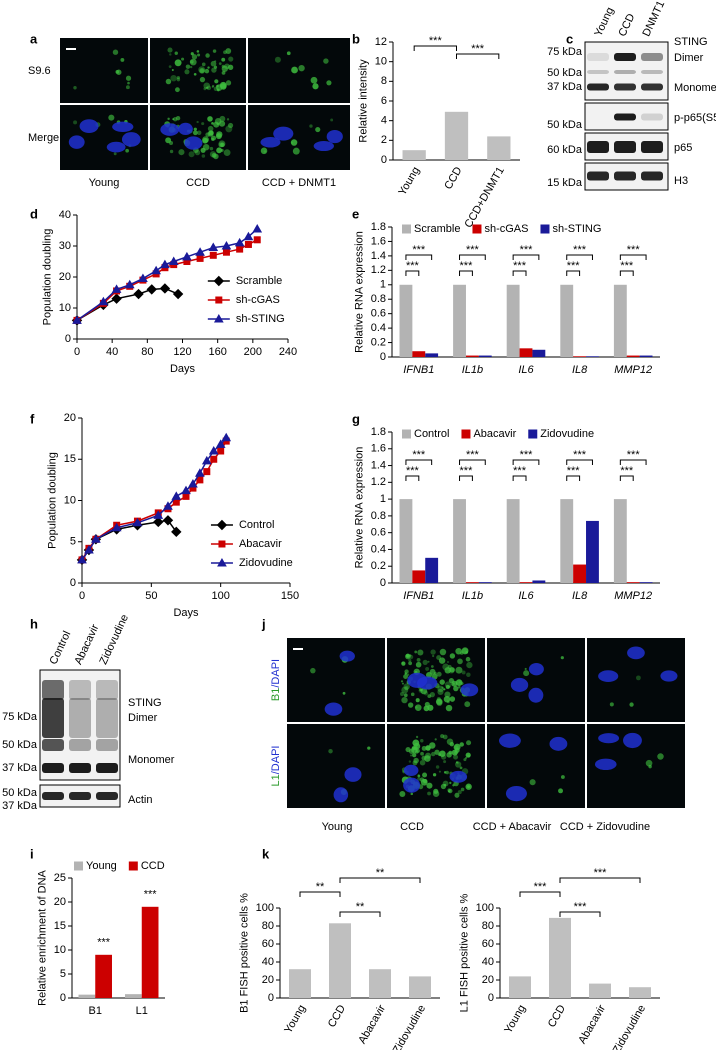 The height and width of the screenshot is (1050, 716). Describe the element at coordinates (217, 352) in the screenshot. I see `x-tick-label: 160` at that location.